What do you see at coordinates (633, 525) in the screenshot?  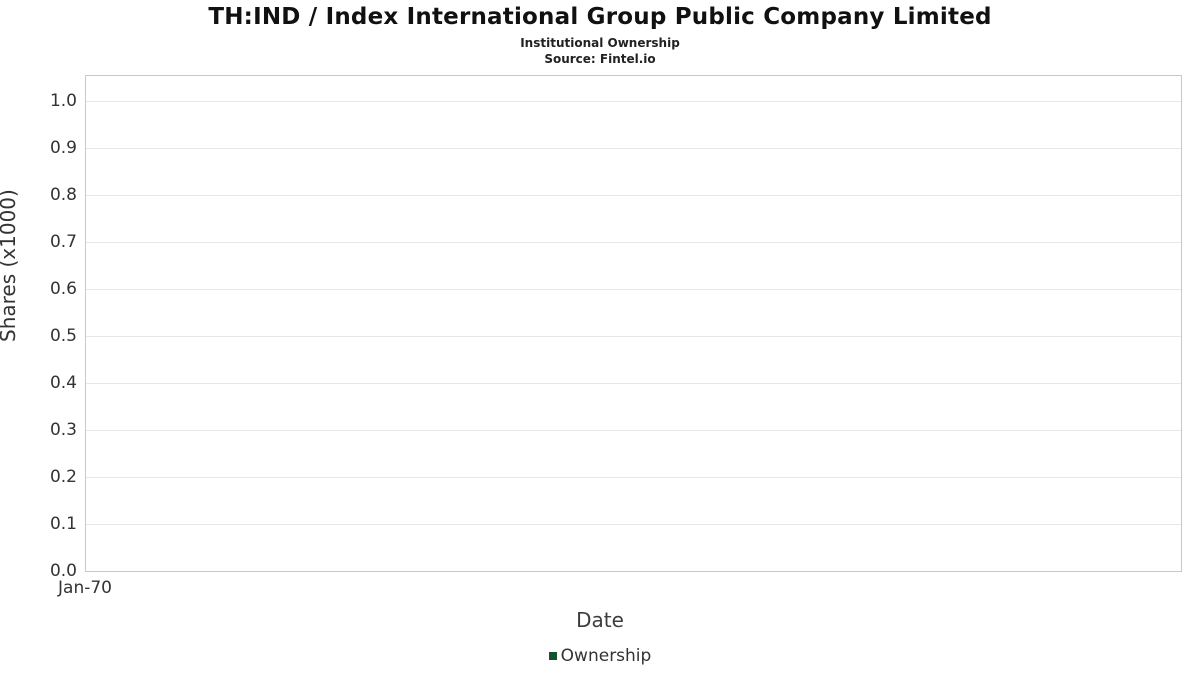 I see `gridline-0.1` at bounding box center [633, 525].